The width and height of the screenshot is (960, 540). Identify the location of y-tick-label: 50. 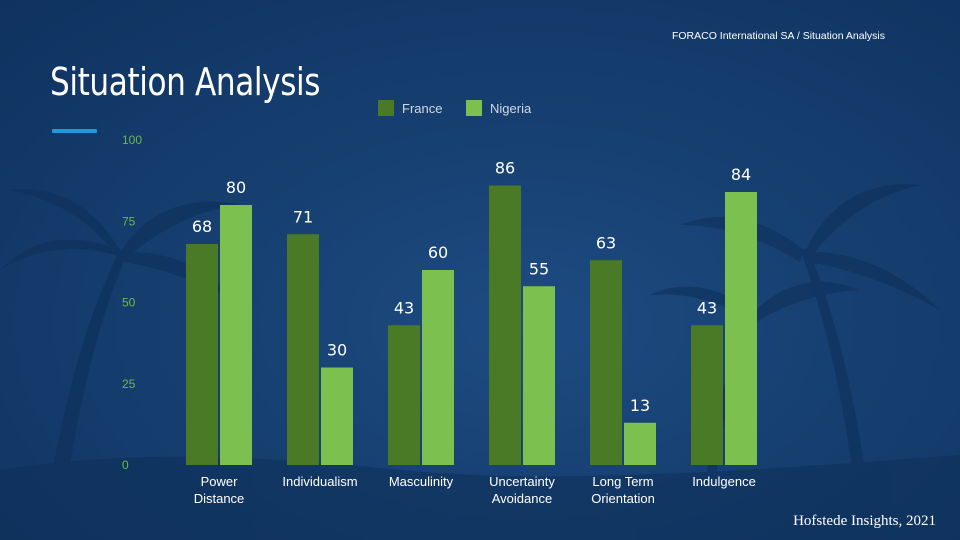
(129, 303).